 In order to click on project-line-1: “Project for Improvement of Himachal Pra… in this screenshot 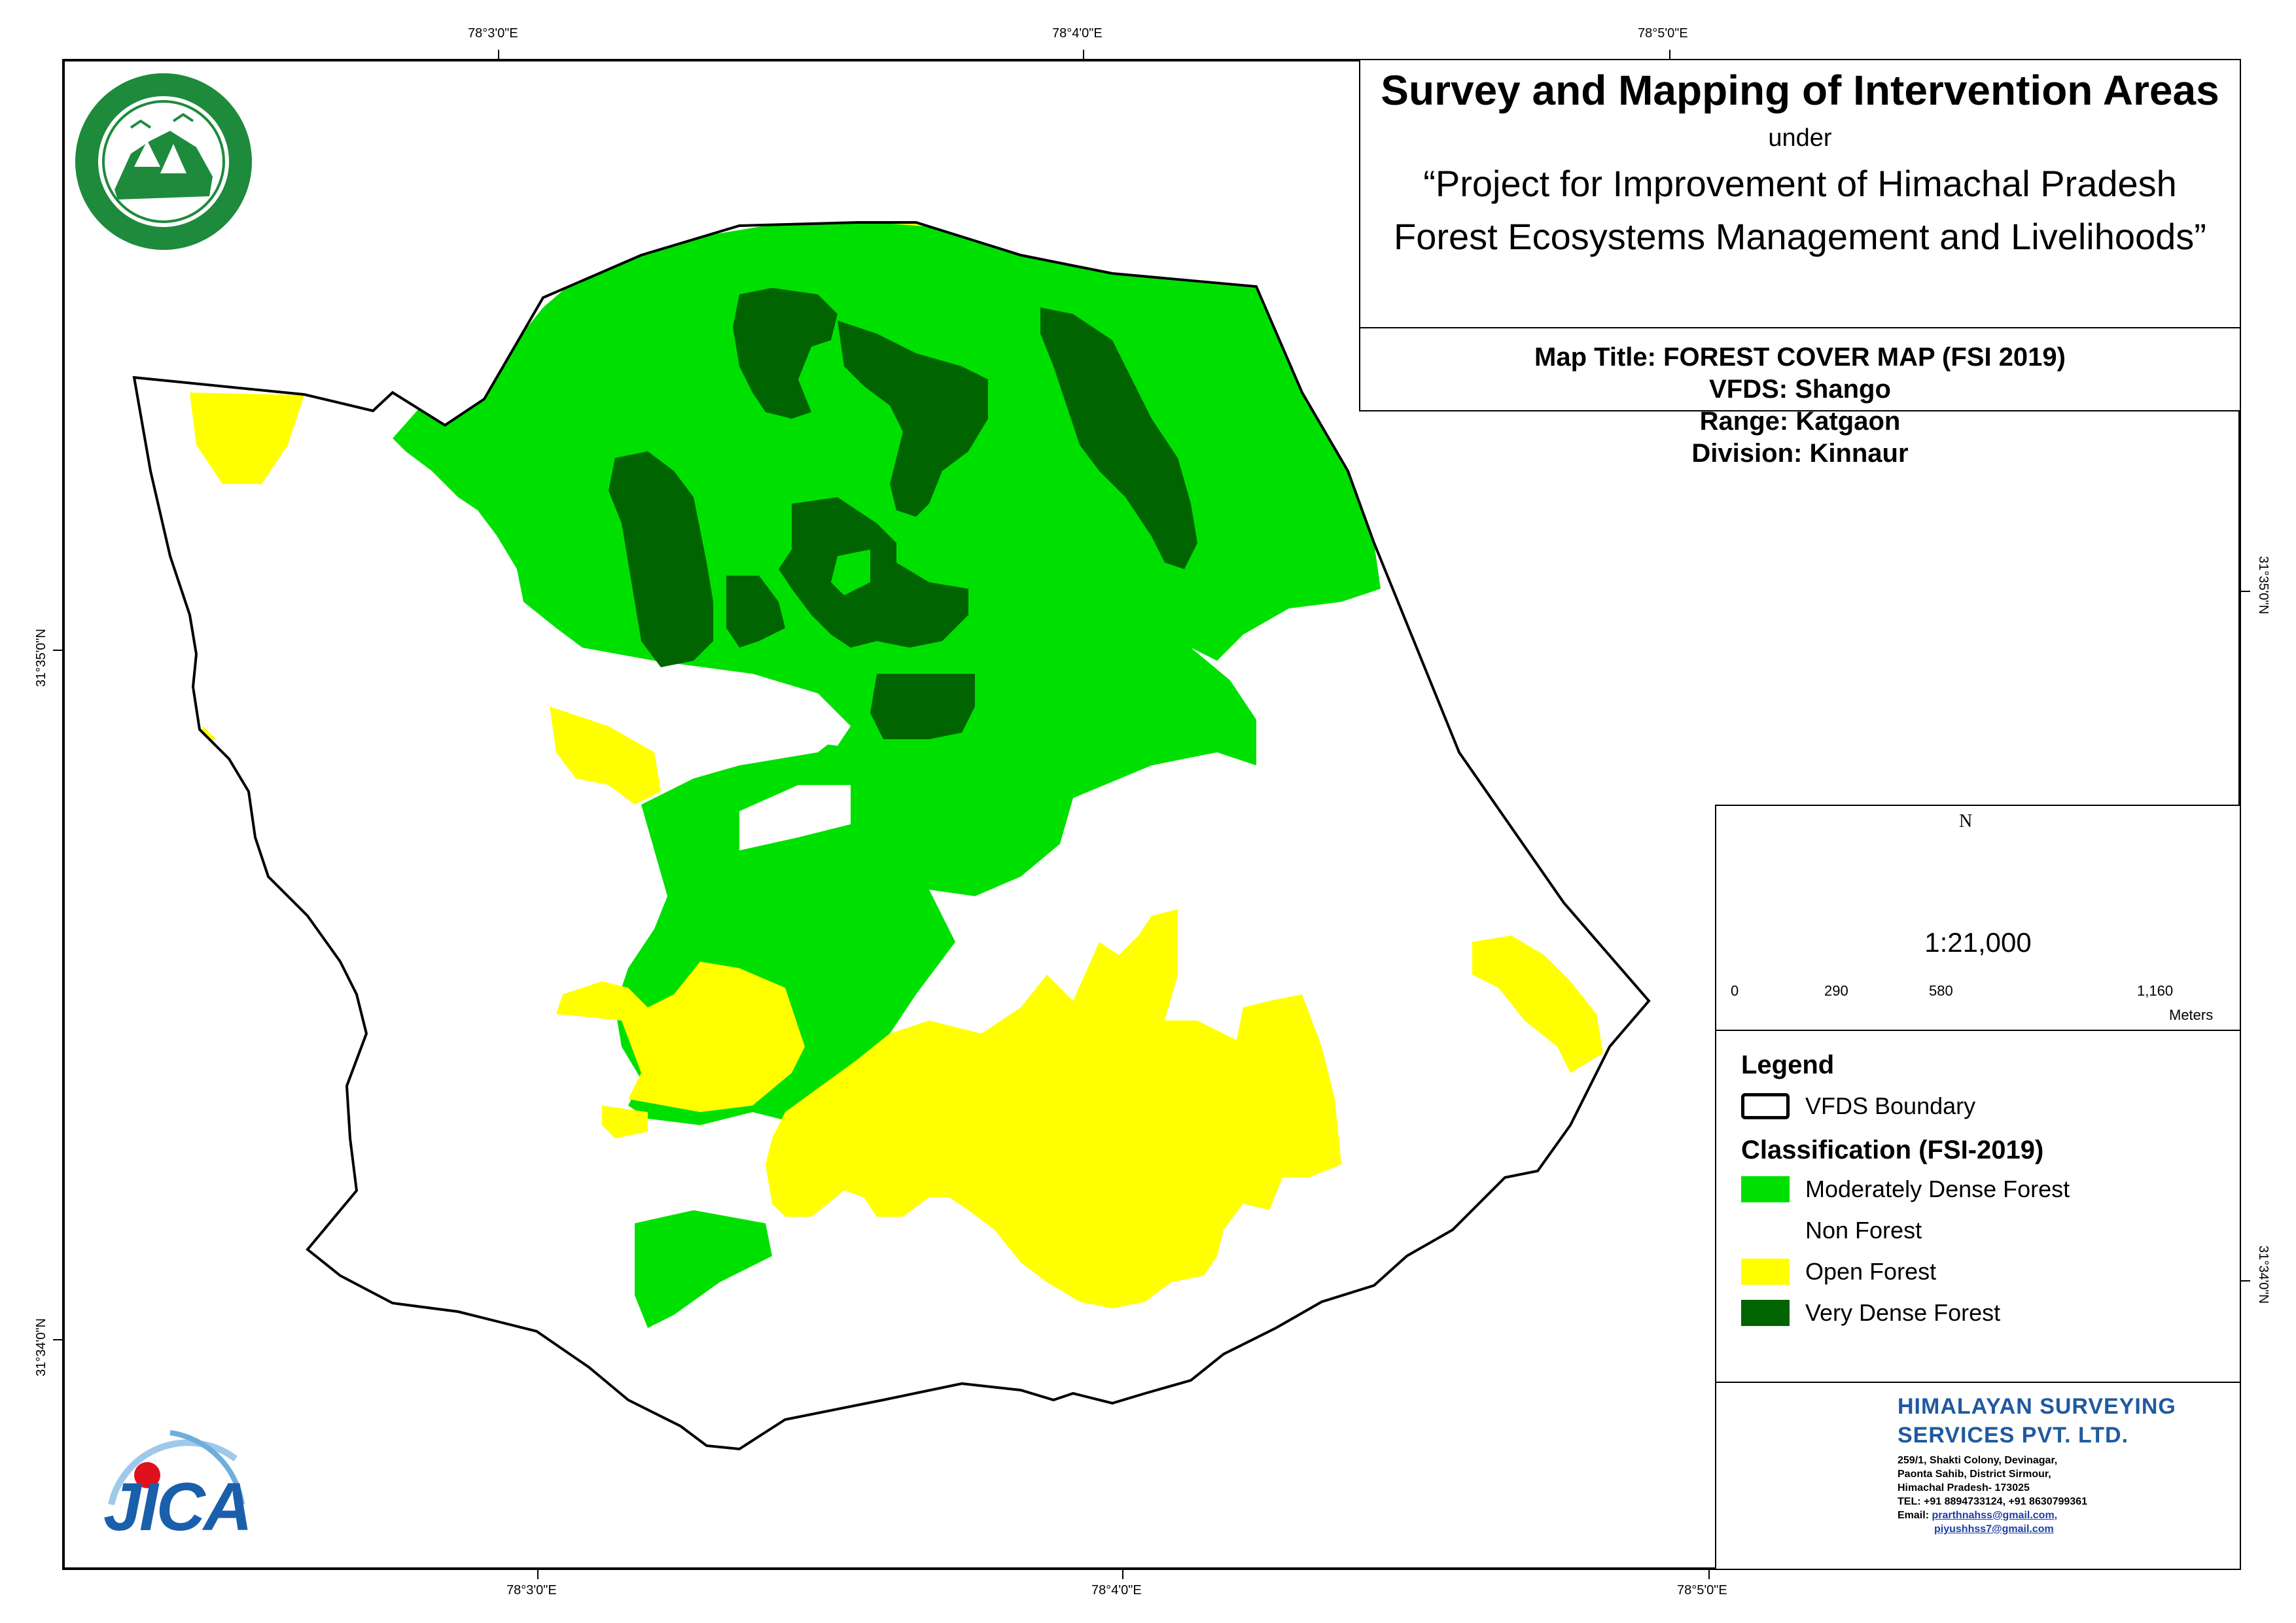, I will do `click(1800, 183)`.